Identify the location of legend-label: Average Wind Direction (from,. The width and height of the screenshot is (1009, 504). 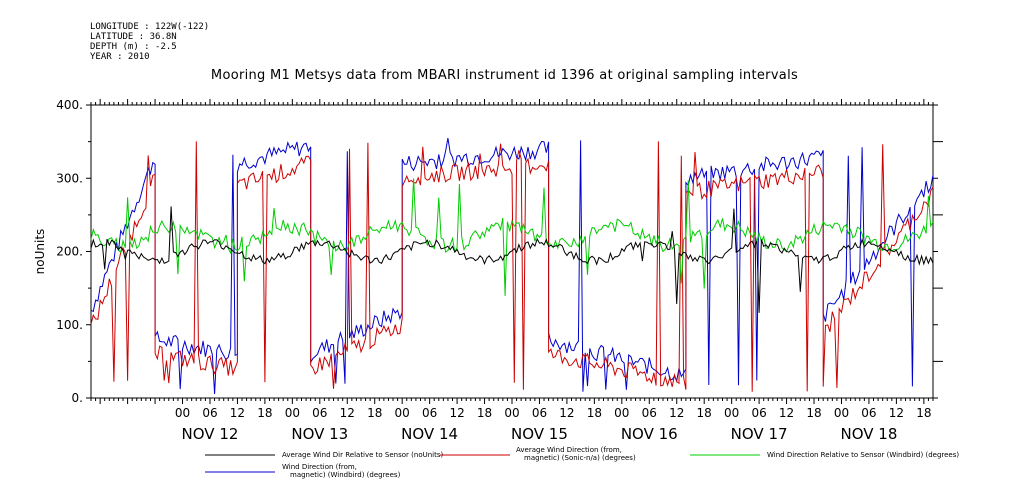
(569, 450).